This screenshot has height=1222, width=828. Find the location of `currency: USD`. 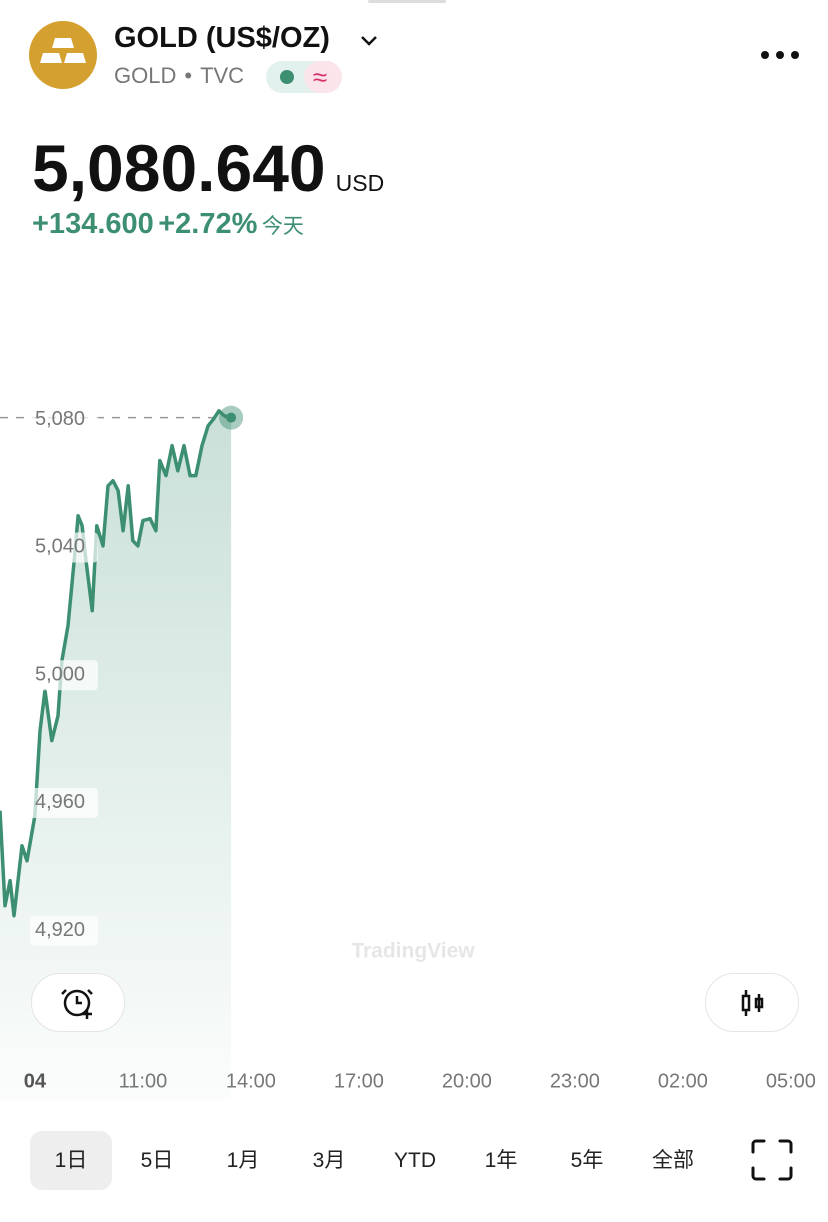

currency: USD is located at coordinates (360, 183).